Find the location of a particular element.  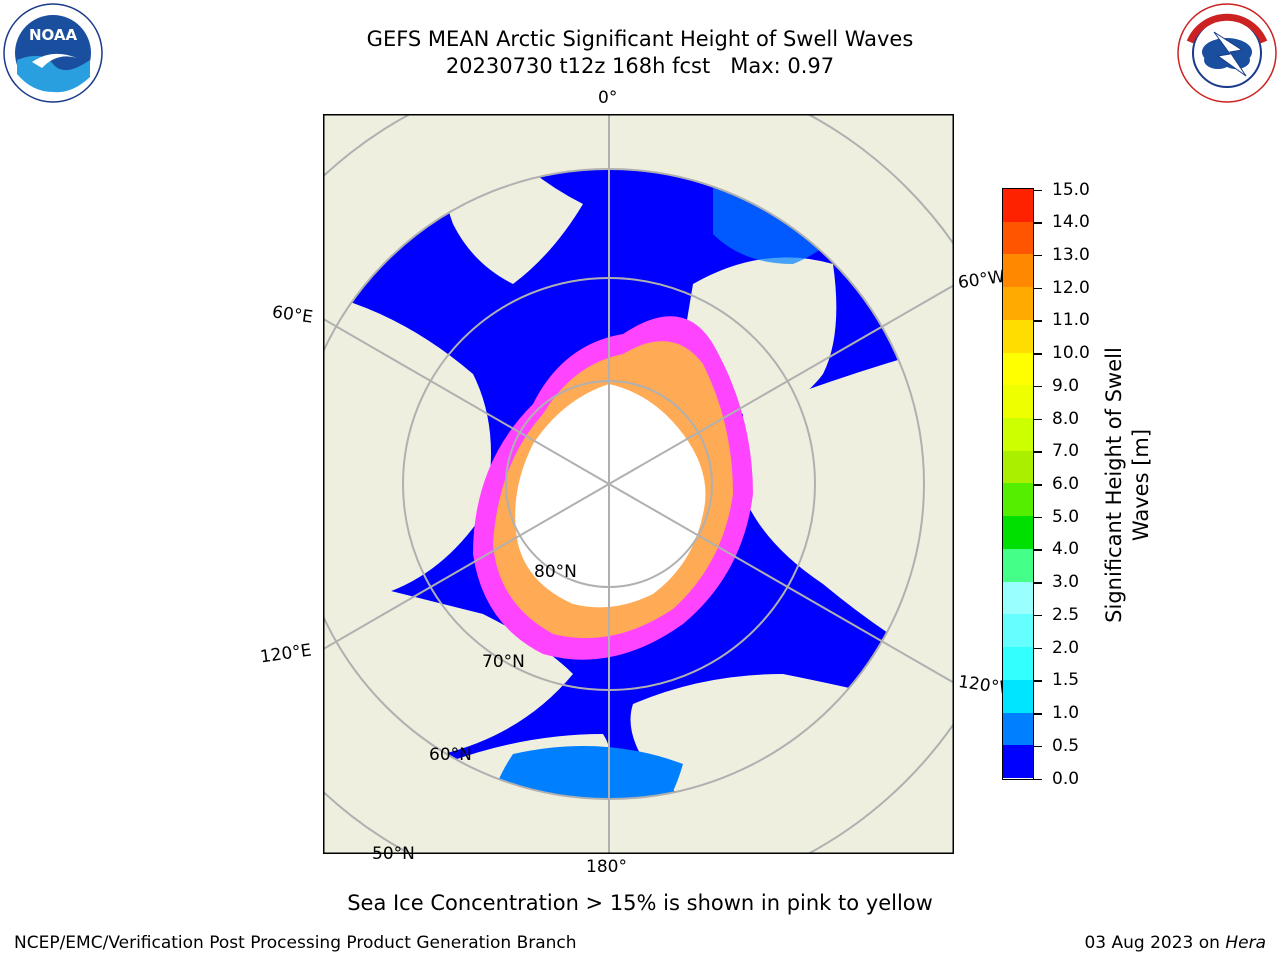

colorbar is located at coordinates (1018, 484).